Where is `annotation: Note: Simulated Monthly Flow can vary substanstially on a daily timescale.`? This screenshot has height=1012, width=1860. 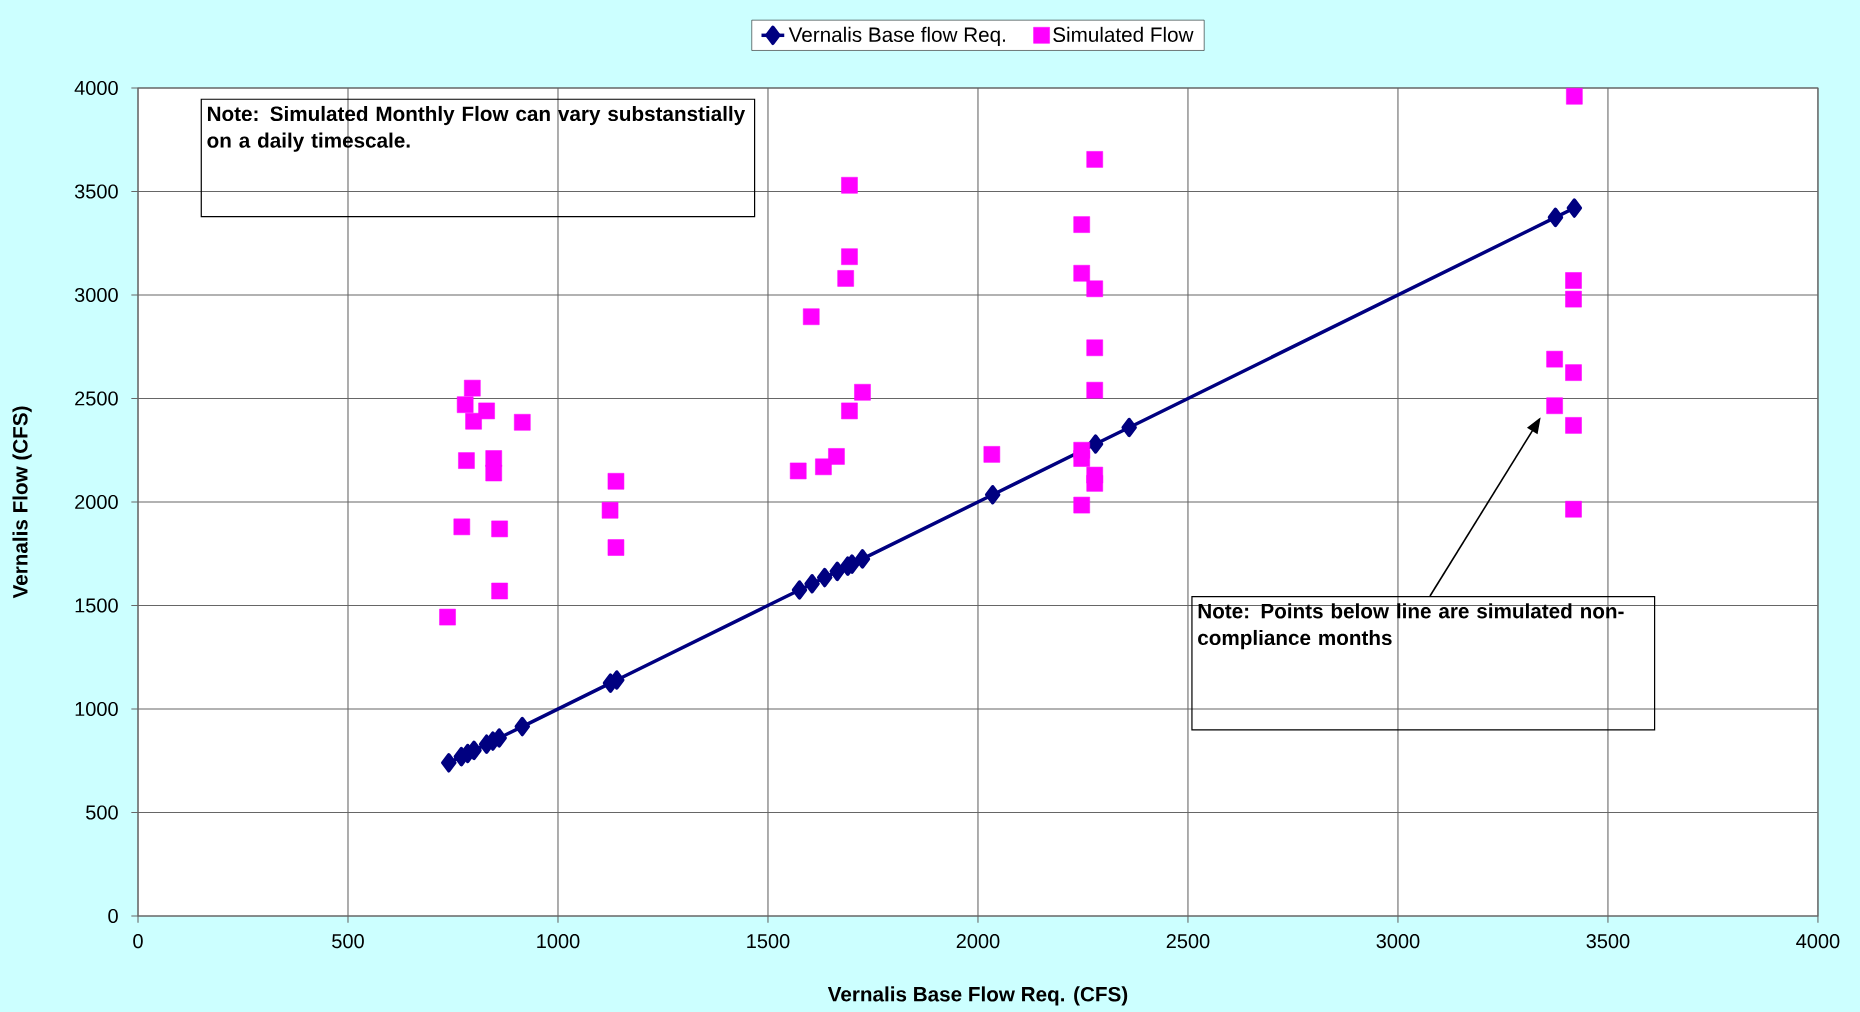
annotation: Note: Simulated Monthly Flow can vary substanstially on a daily timescale. is located at coordinates (476, 128).